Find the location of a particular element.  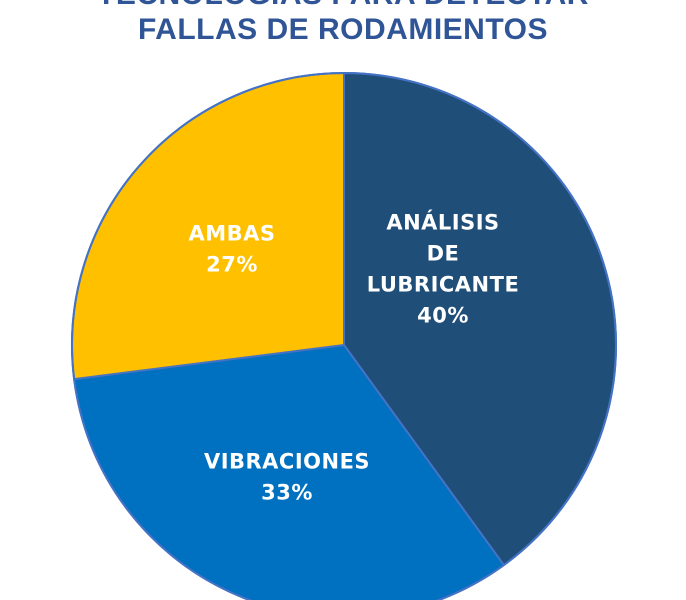

slice-value-label: 27% is located at coordinates (232, 265).